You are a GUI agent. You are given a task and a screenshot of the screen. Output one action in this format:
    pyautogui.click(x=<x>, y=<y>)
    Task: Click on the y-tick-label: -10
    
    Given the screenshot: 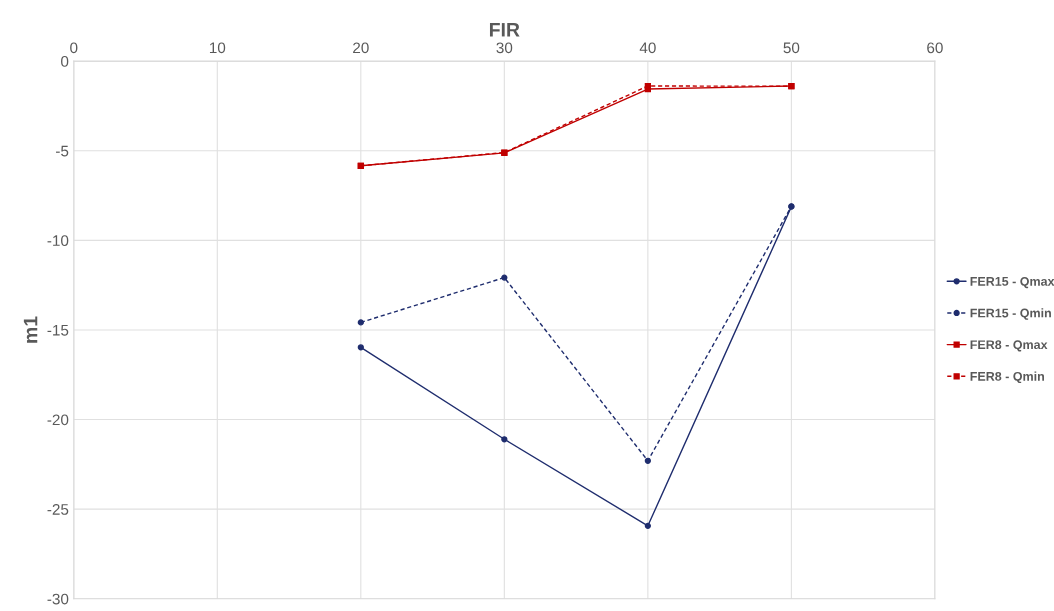 What is the action you would take?
    pyautogui.click(x=58, y=241)
    